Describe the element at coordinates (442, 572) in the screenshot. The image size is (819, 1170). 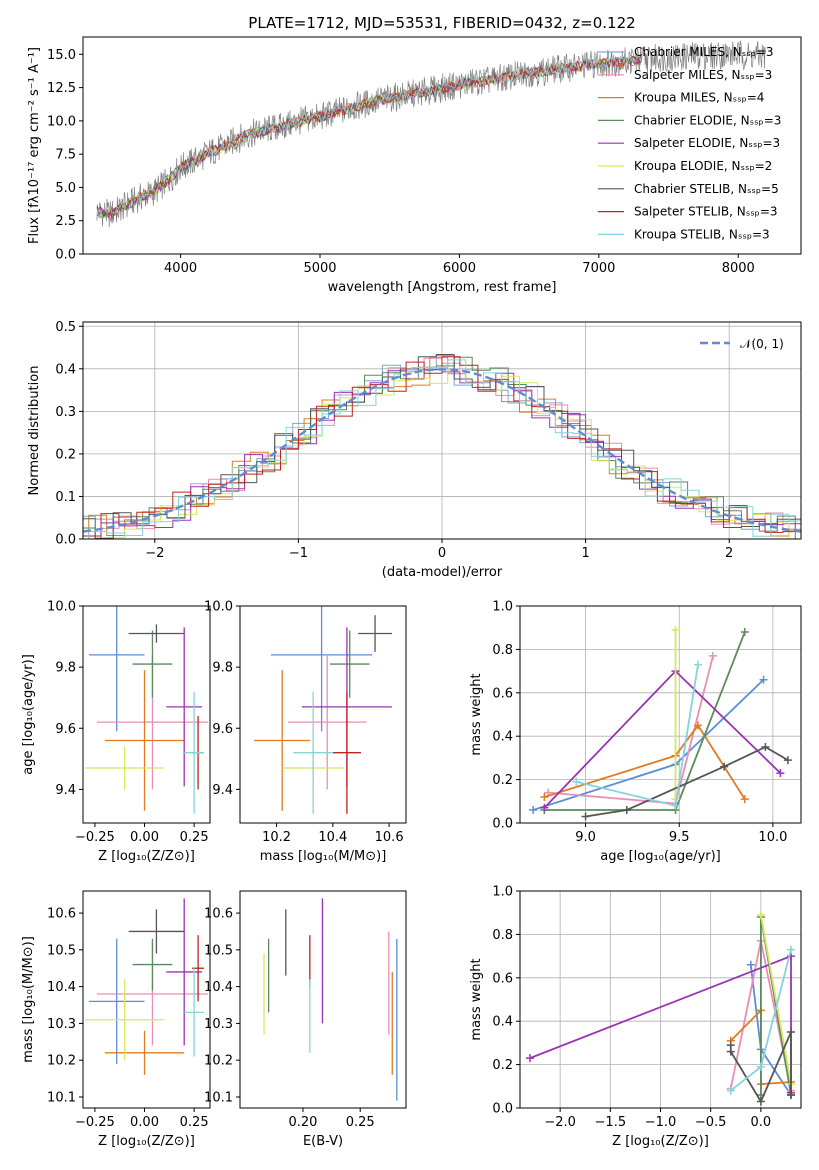
I see `x-axis-label: (data-model)/error` at that location.